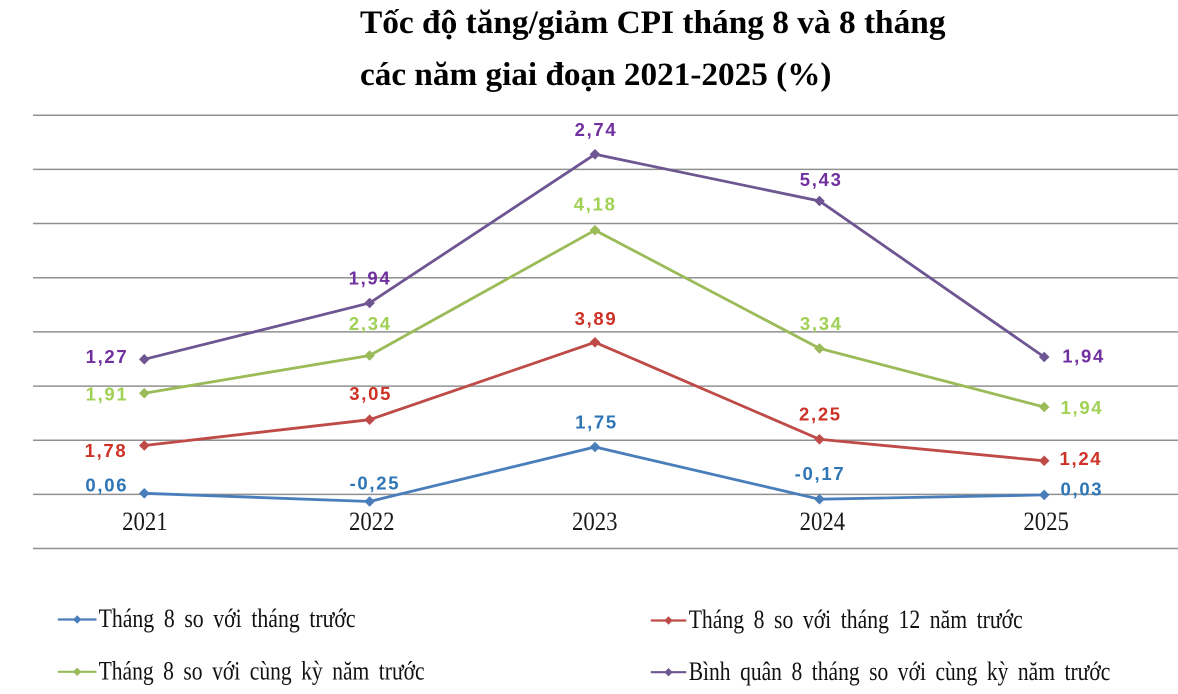 Image resolution: width=1178 pixels, height=694 pixels. Describe the element at coordinates (262, 671) in the screenshot. I see `svg-text:Tháng 8 so với cùng kỳ năm: Tháng 8 so với cùng kỳ năm trước` at that location.